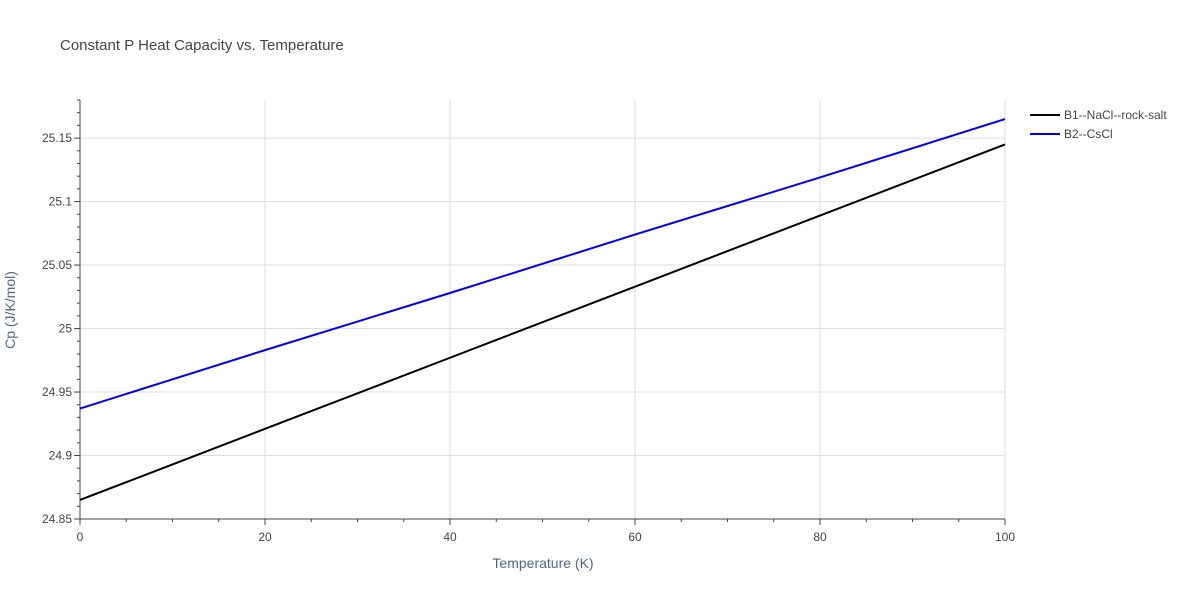  What do you see at coordinates (202, 45) in the screenshot?
I see `chart-title: Constant P Heat Capacity vs. Temperature` at bounding box center [202, 45].